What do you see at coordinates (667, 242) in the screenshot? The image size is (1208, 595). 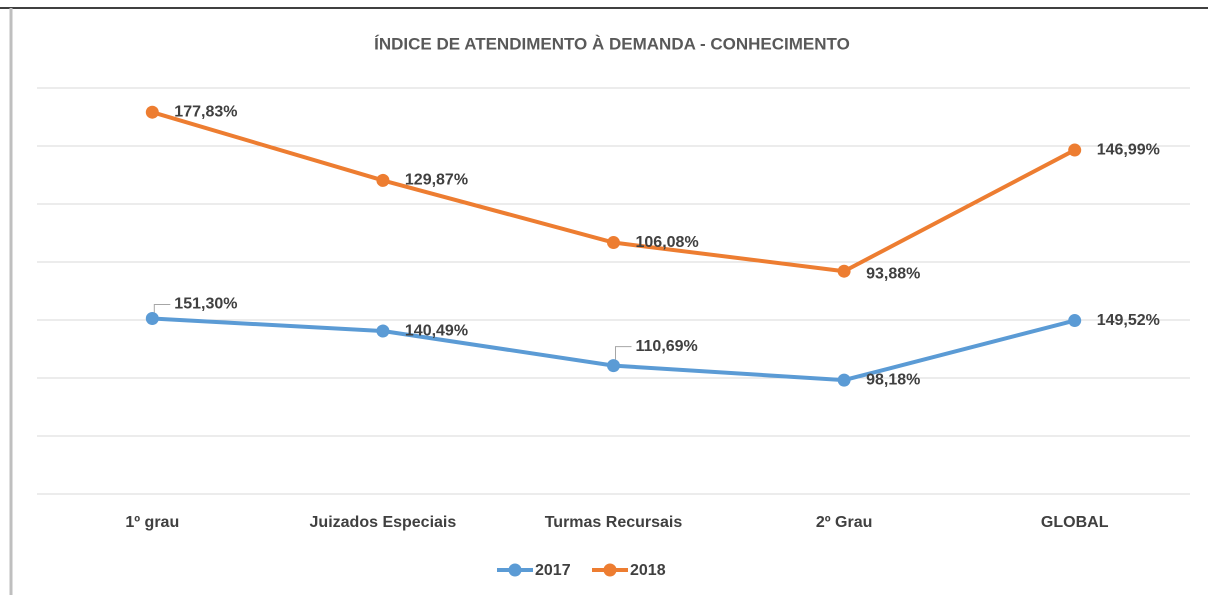 I see `data-label: 106,08%` at bounding box center [667, 242].